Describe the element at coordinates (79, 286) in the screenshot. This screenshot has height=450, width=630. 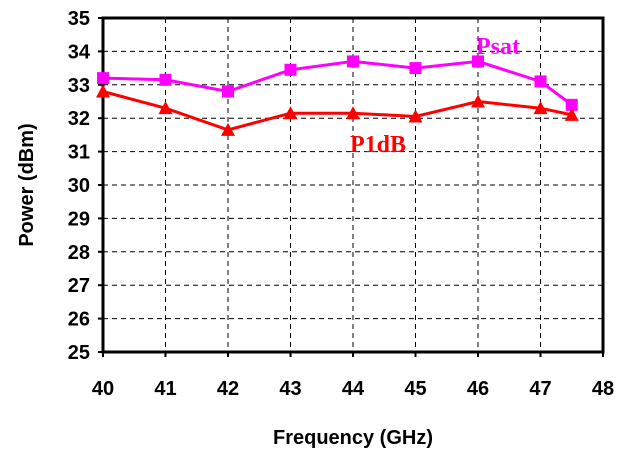
I see `y-tick-label: 27` at that location.